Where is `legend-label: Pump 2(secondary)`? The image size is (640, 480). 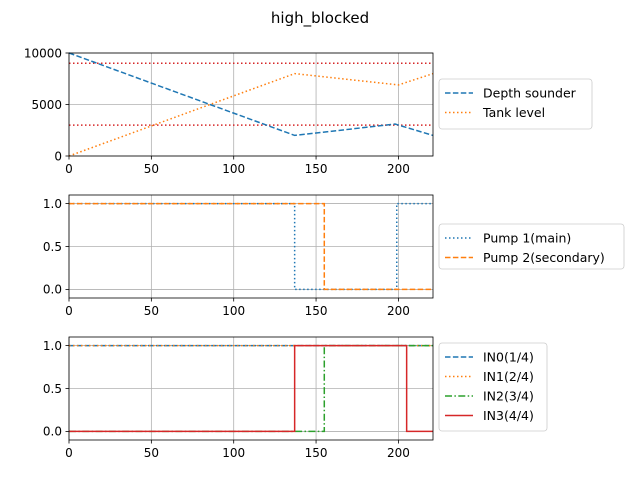 legend-label: Pump 2(secondary) is located at coordinates (544, 257).